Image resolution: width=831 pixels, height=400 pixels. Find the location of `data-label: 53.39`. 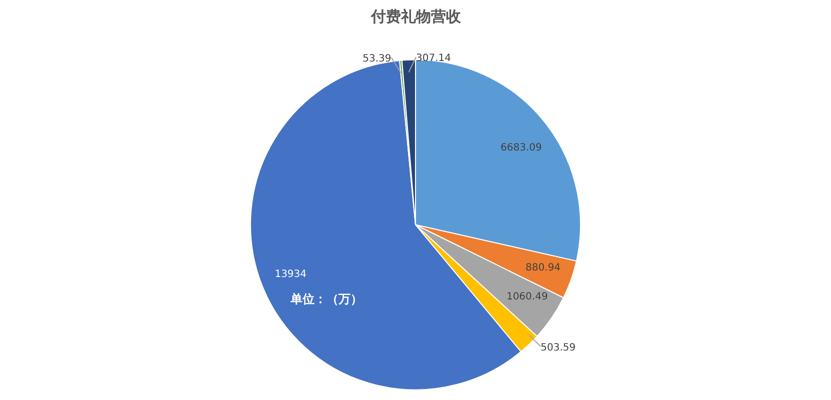

data-label: 53.39 is located at coordinates (377, 59).